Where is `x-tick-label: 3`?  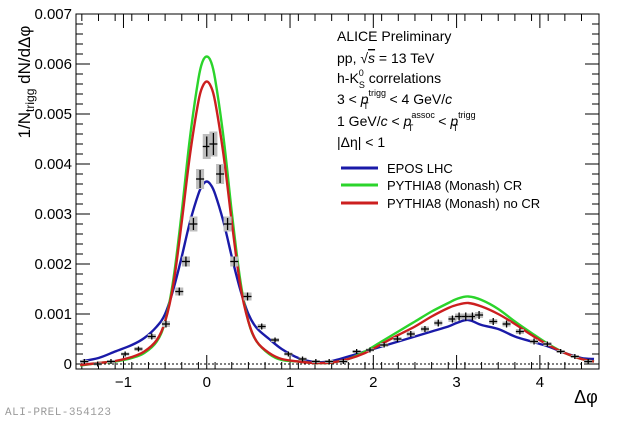 x-tick-label: 3 is located at coordinates (456, 382).